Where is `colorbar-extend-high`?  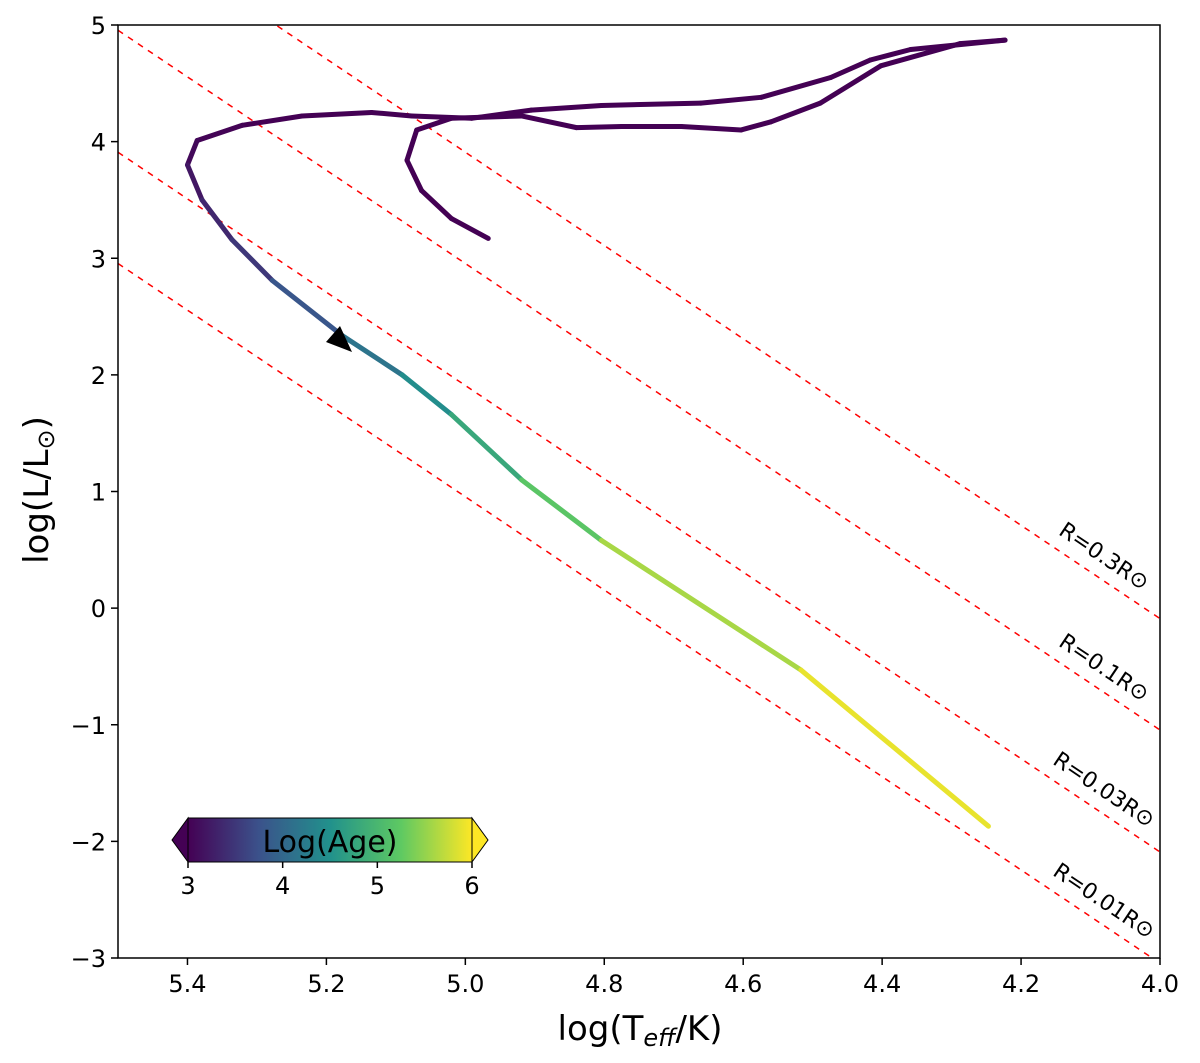
colorbar-extend-high is located at coordinates (480, 840).